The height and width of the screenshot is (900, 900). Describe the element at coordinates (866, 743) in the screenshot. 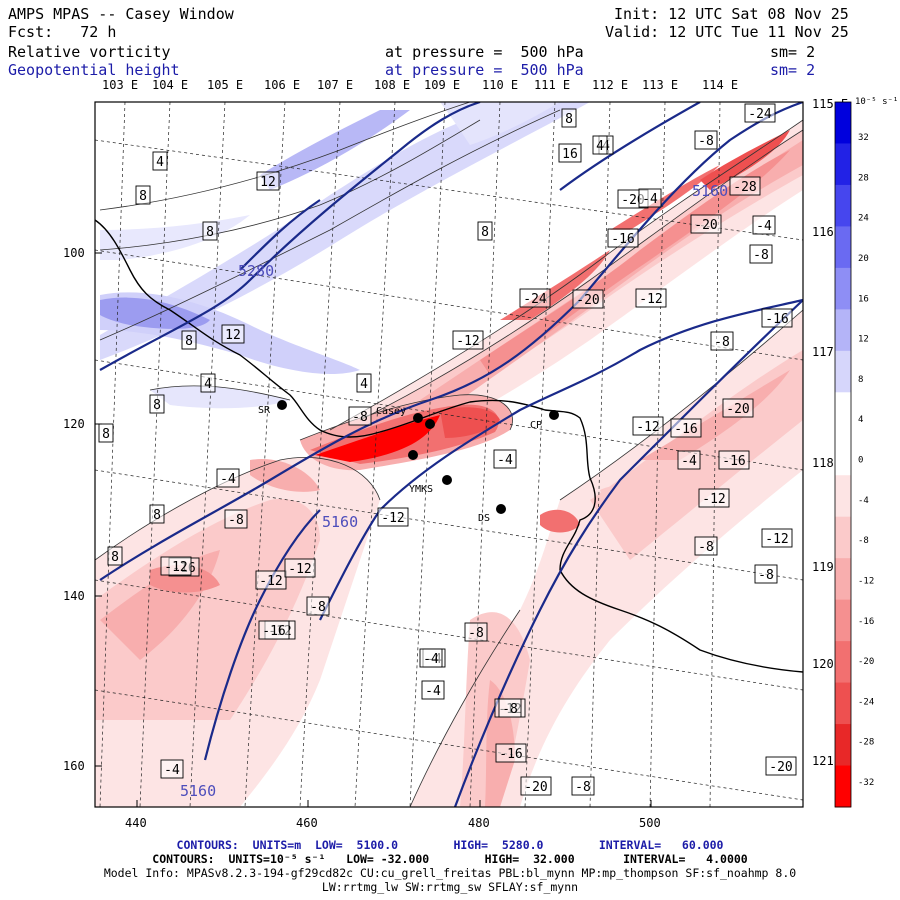

I see `colorbar-label: -28` at that location.